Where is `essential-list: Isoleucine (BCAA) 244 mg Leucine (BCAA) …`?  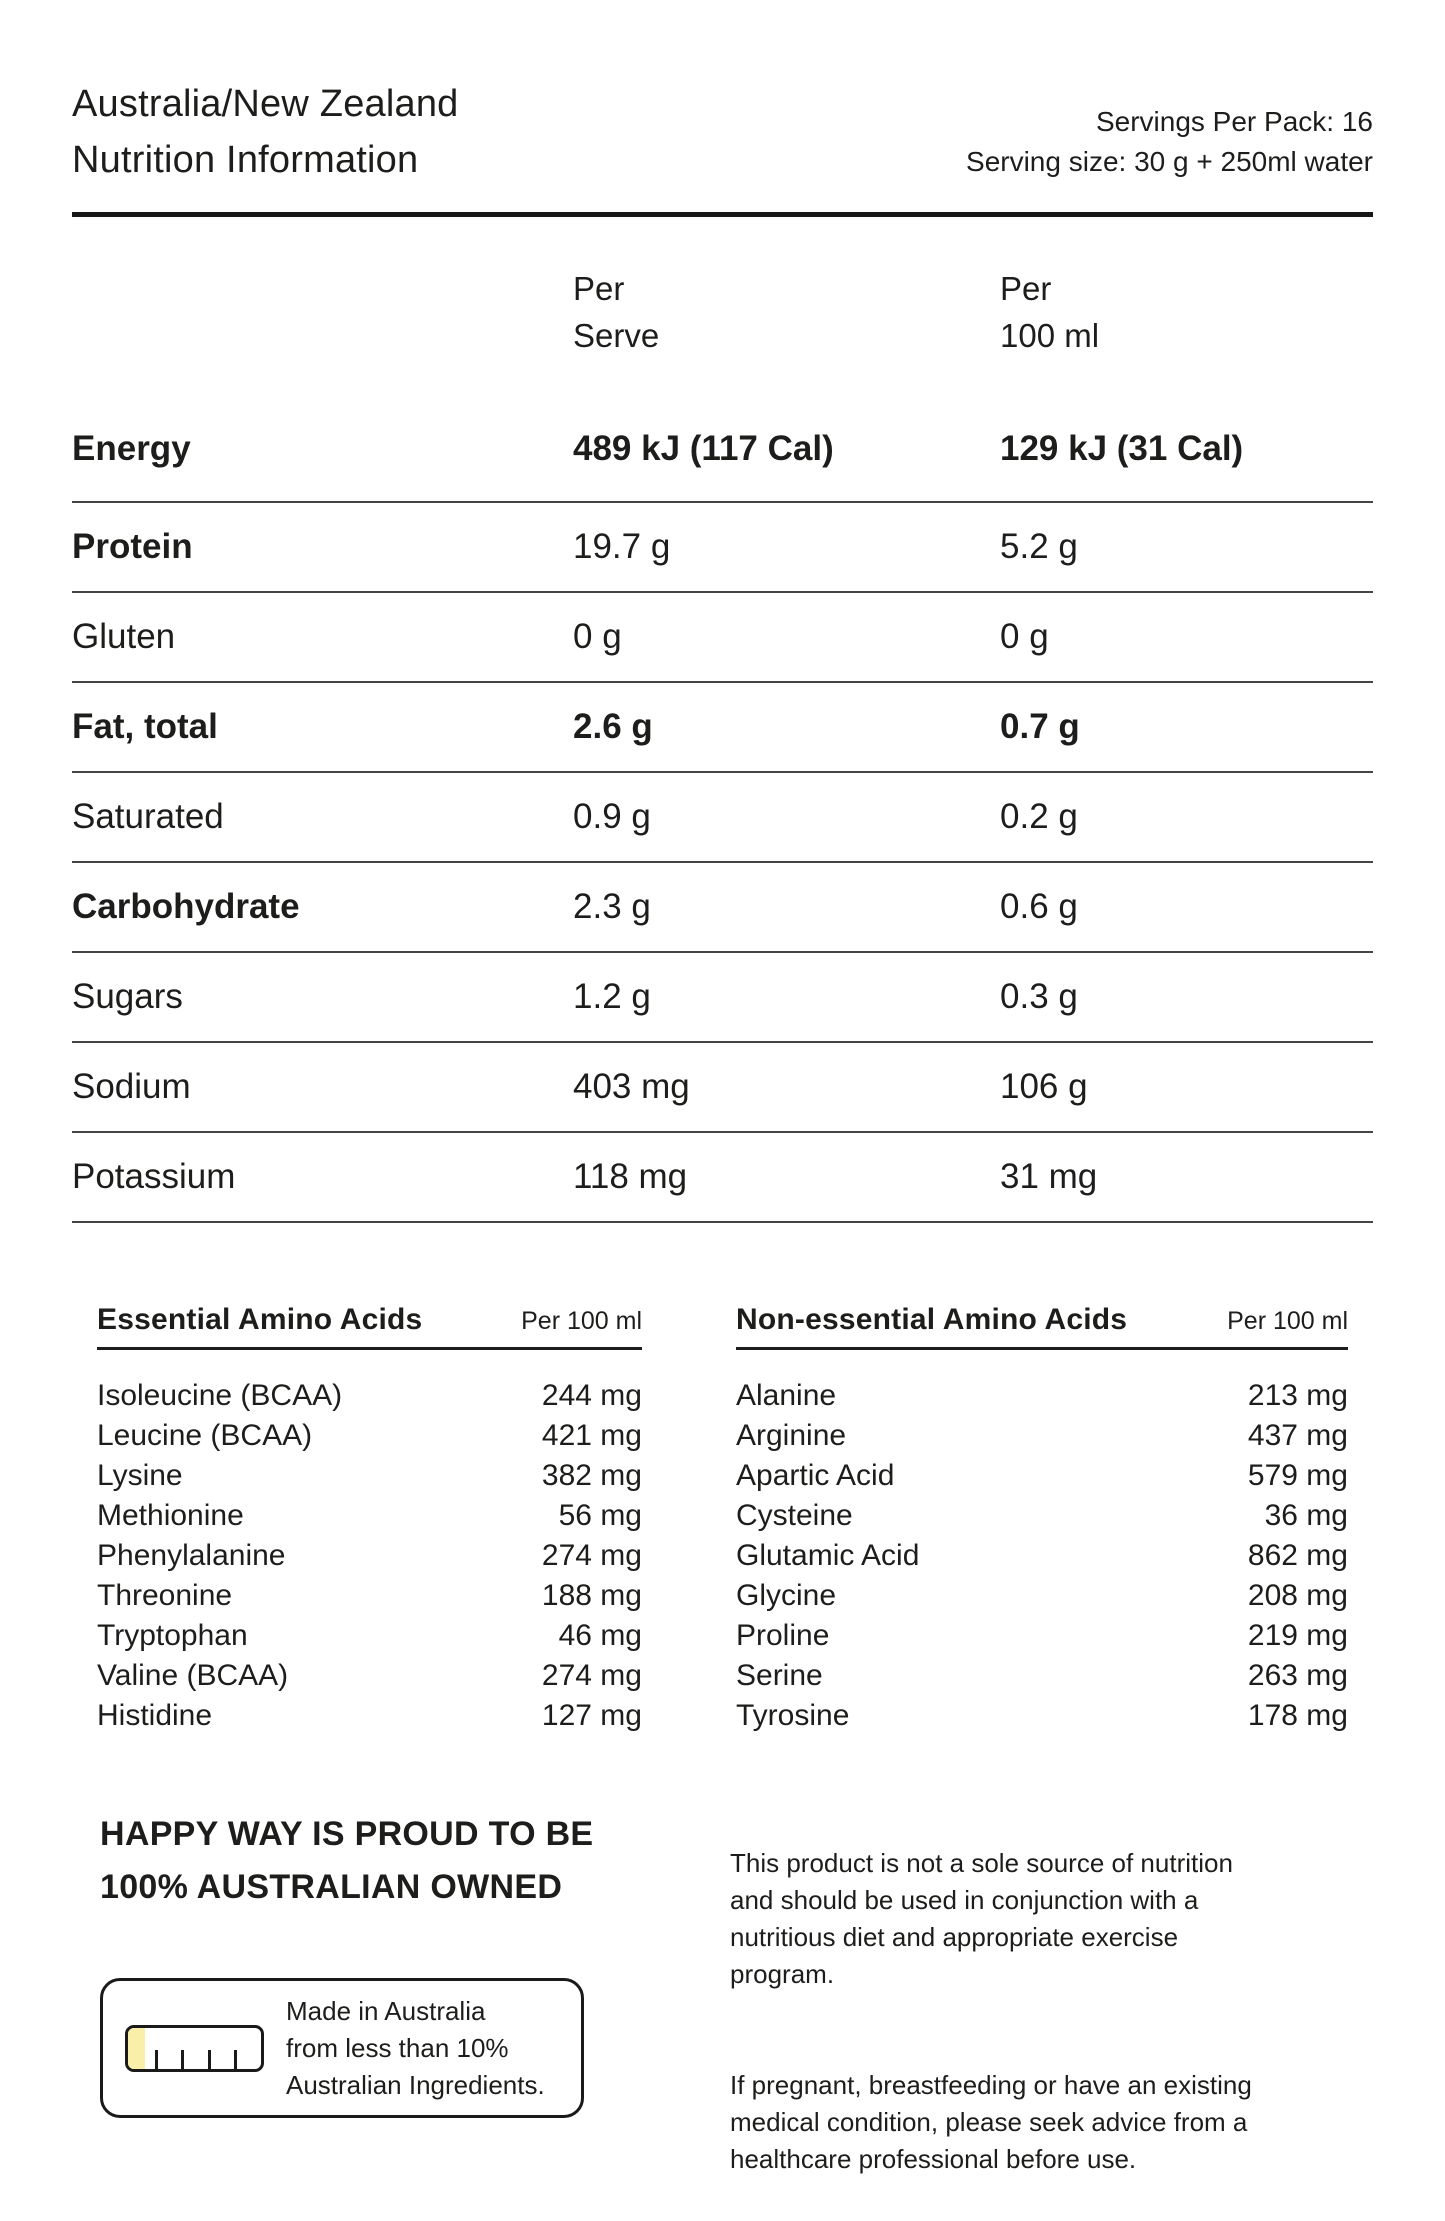 essential-list: Isoleucine (BCAA) 244 mg Leucine (BCAA) … is located at coordinates (369, 1556).